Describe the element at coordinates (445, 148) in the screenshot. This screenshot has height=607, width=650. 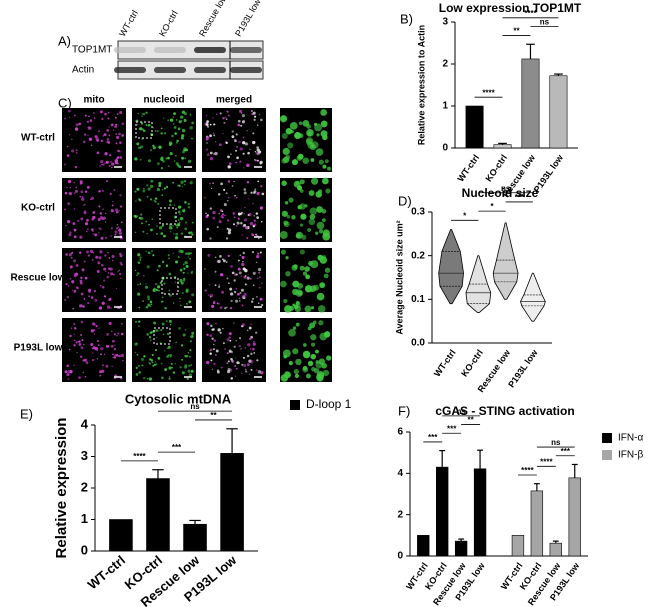
I see `y-tick-label: 0` at that location.